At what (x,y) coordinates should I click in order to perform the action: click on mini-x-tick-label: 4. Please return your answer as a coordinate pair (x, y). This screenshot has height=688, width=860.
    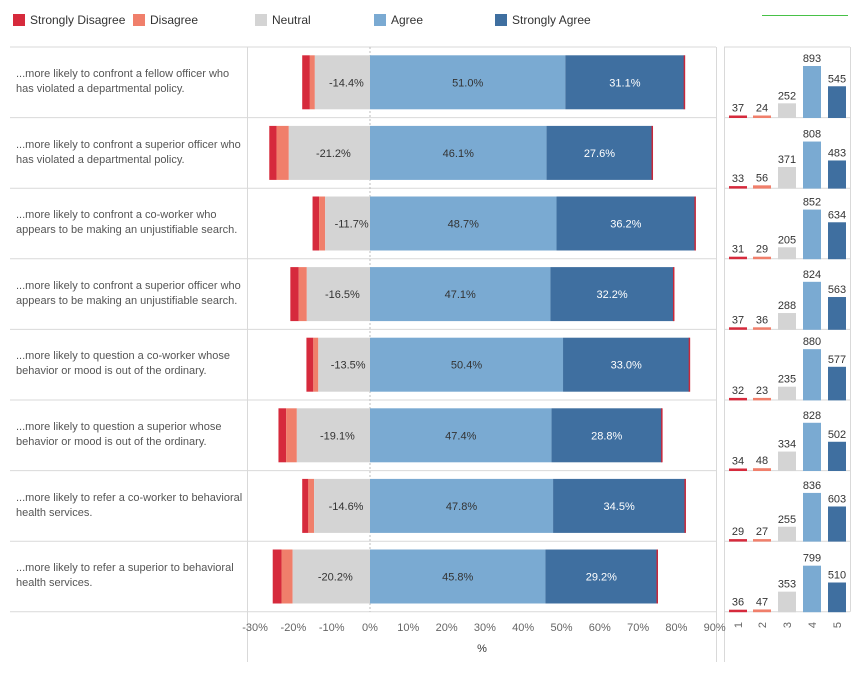
    Looking at the image, I should click on (813, 625).